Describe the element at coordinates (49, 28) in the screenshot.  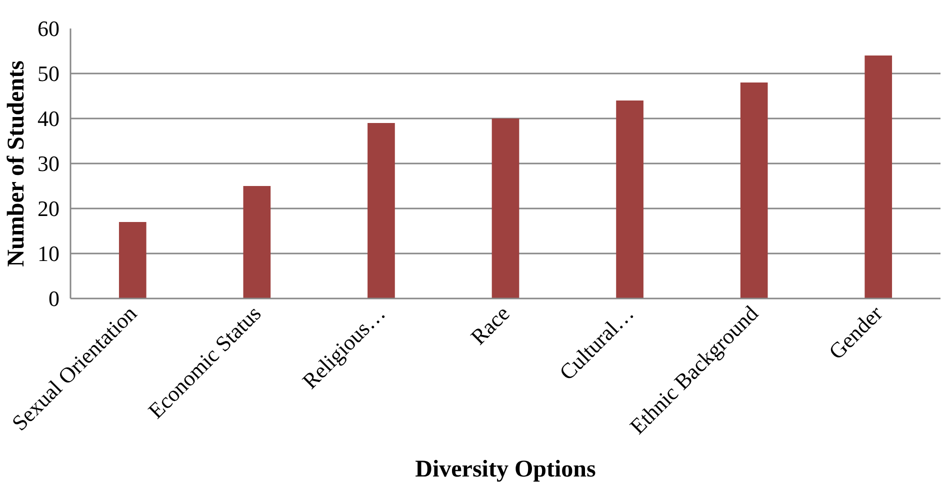
I see `y-tick-label: 60` at that location.